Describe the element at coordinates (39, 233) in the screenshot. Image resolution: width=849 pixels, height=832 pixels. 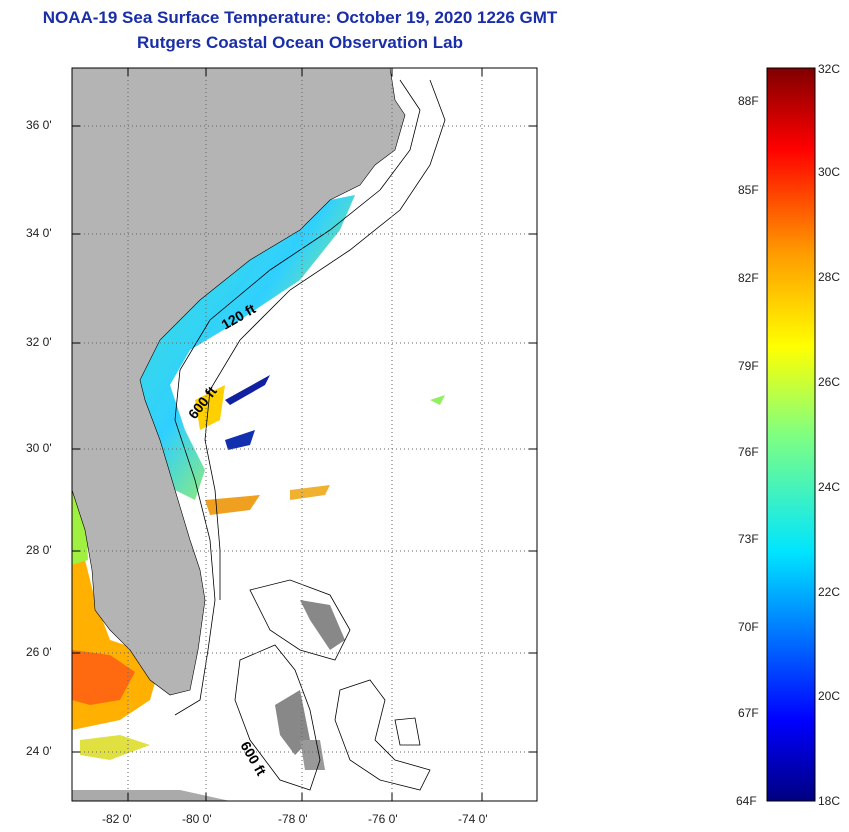
I see `lat-label-34: 34 0'` at that location.